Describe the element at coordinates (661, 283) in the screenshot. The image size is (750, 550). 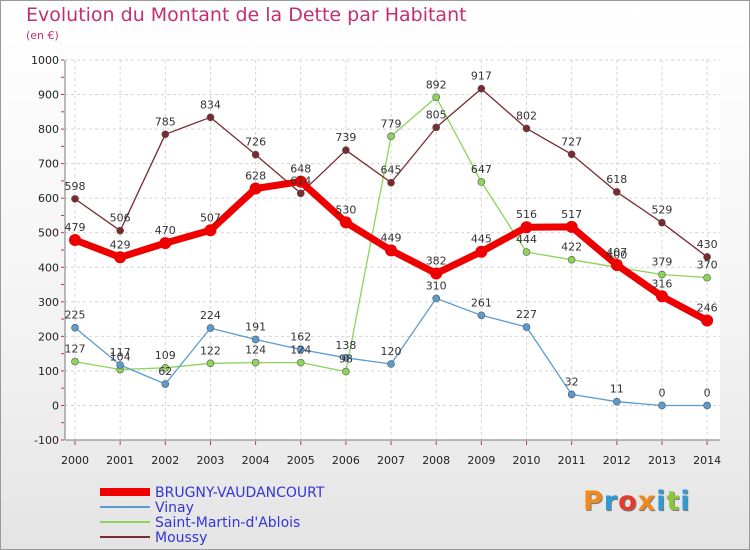
I see `data-label-brugny-vaudancourt: 316` at that location.